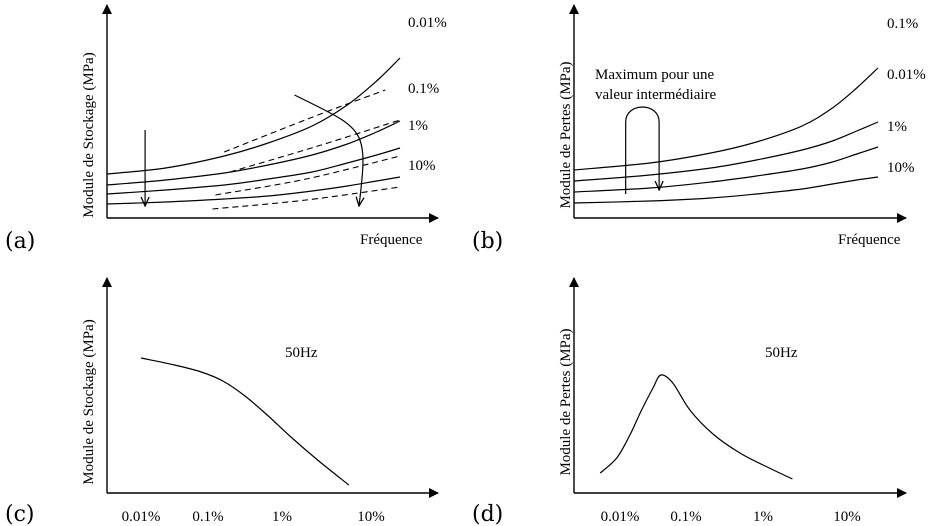 Image resolution: width=935 pixels, height=526 pixels. What do you see at coordinates (654, 75) in the screenshot?
I see `panel-b-annotation-line-1: Maximum pour une` at bounding box center [654, 75].